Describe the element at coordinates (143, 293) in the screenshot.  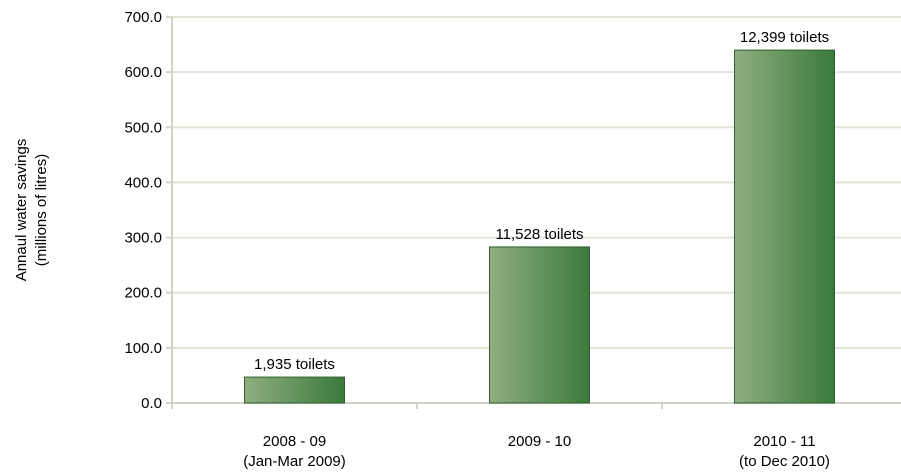
I see `y-tick-label: 200.0` at that location.